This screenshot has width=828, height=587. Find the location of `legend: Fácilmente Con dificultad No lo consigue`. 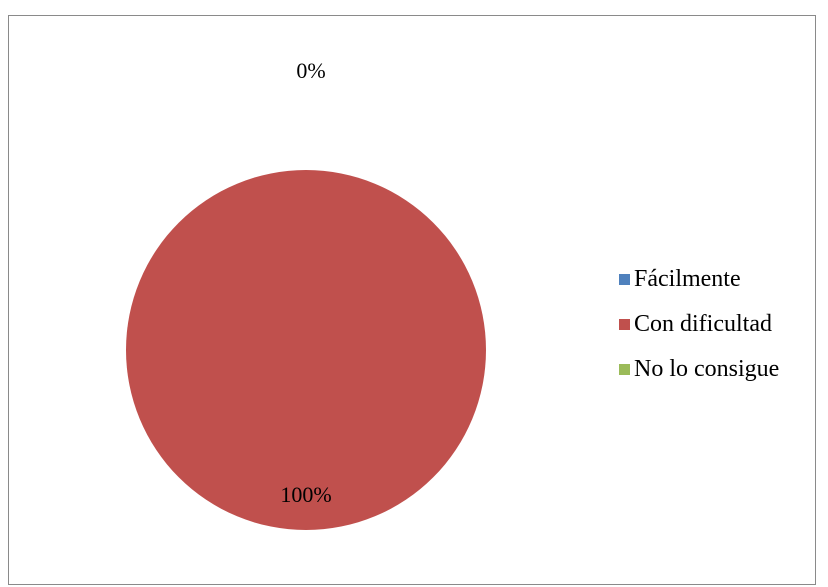

legend: Fácilmente Con dificultad No lo consigue is located at coordinates (699, 324).